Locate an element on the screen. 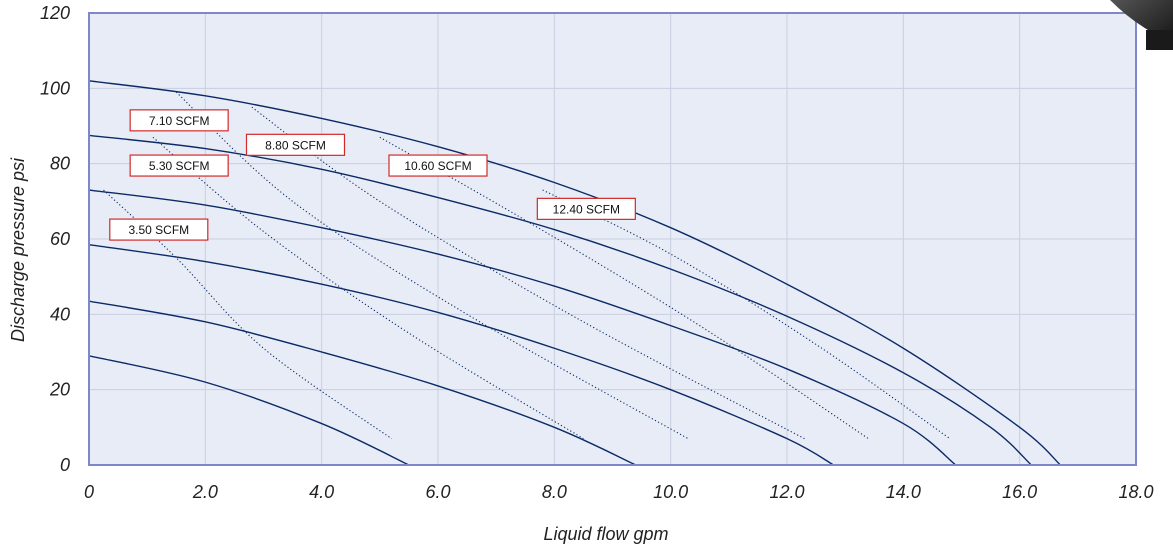  scfm-label-text: 12.40 SCFM is located at coordinates (586, 209).